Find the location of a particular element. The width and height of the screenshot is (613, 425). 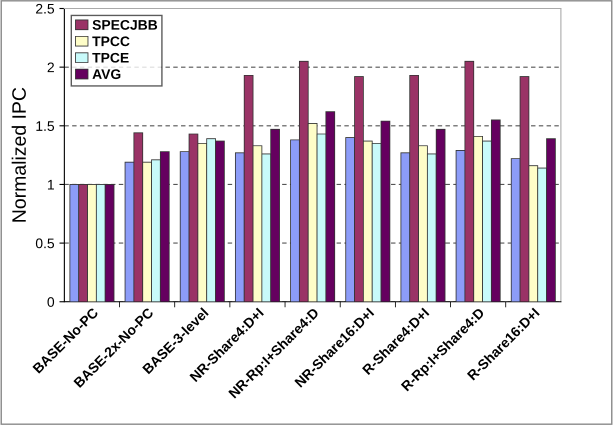

y-tick-label: 0 is located at coordinates (50, 302).